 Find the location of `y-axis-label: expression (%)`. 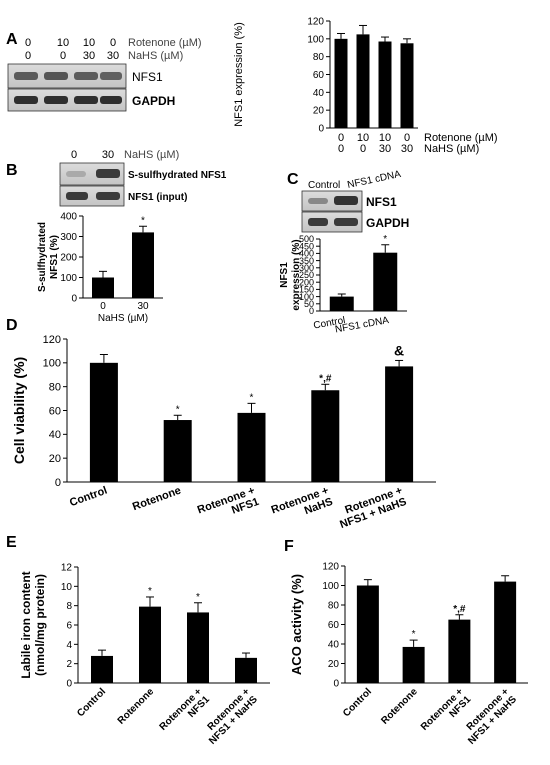

y-axis-label: expression (%) is located at coordinates (296, 274).